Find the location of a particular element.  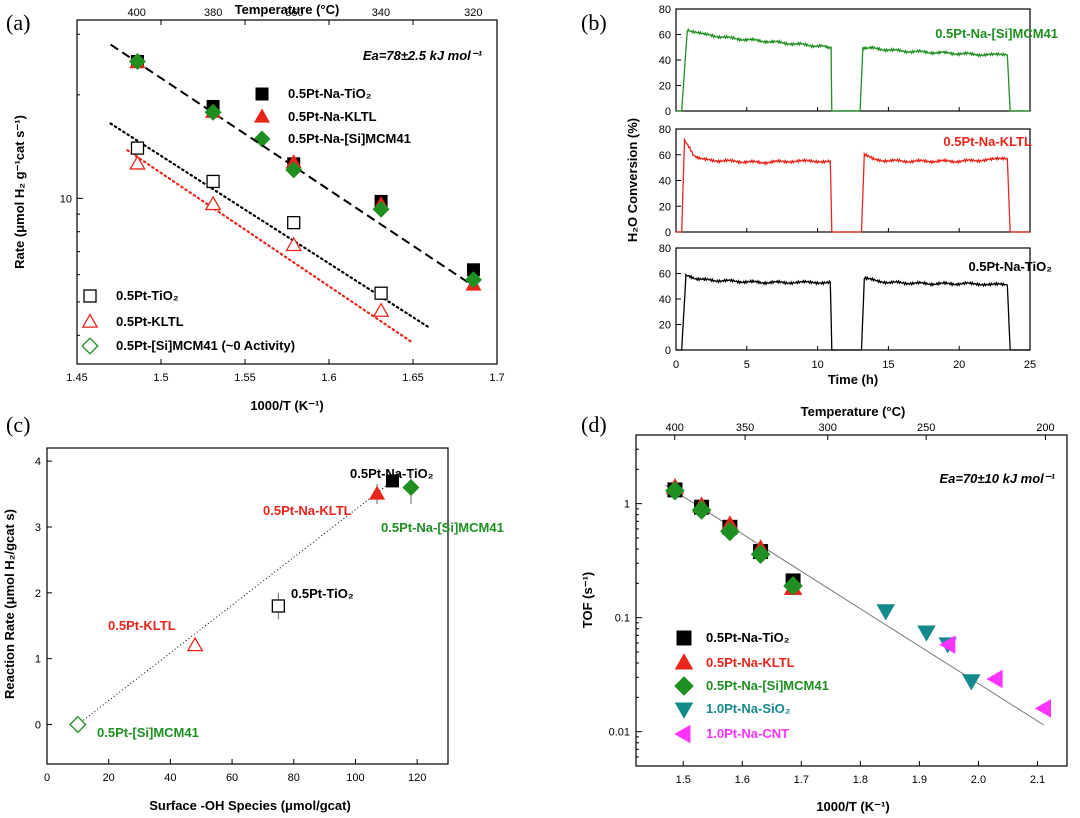

panel-a-top-tick-label: 340 is located at coordinates (381, 13).